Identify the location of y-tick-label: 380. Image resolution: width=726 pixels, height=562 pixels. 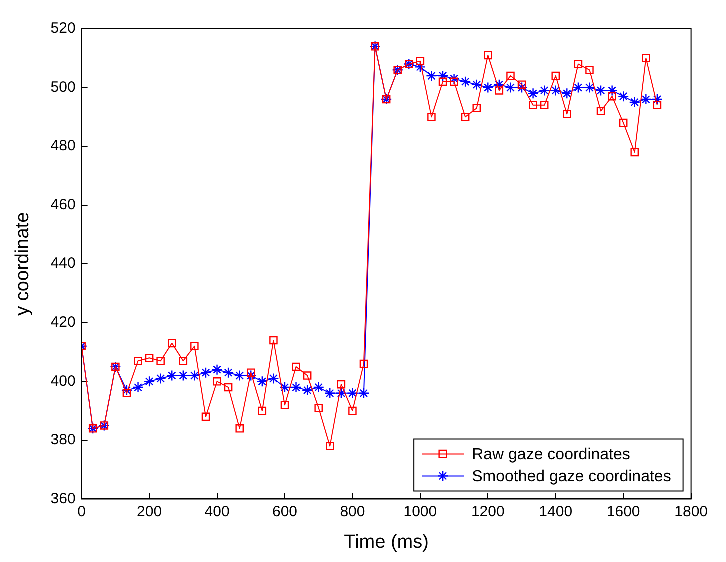
(63, 440).